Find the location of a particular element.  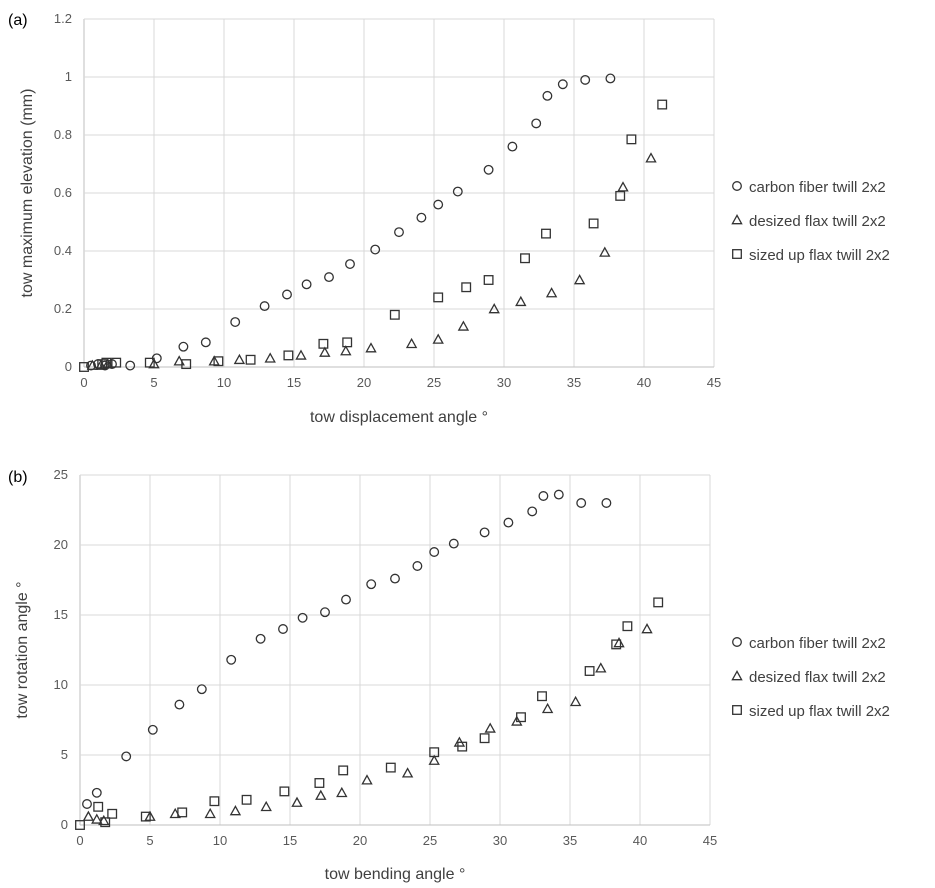

y-tick-label: 1 is located at coordinates (68, 76).